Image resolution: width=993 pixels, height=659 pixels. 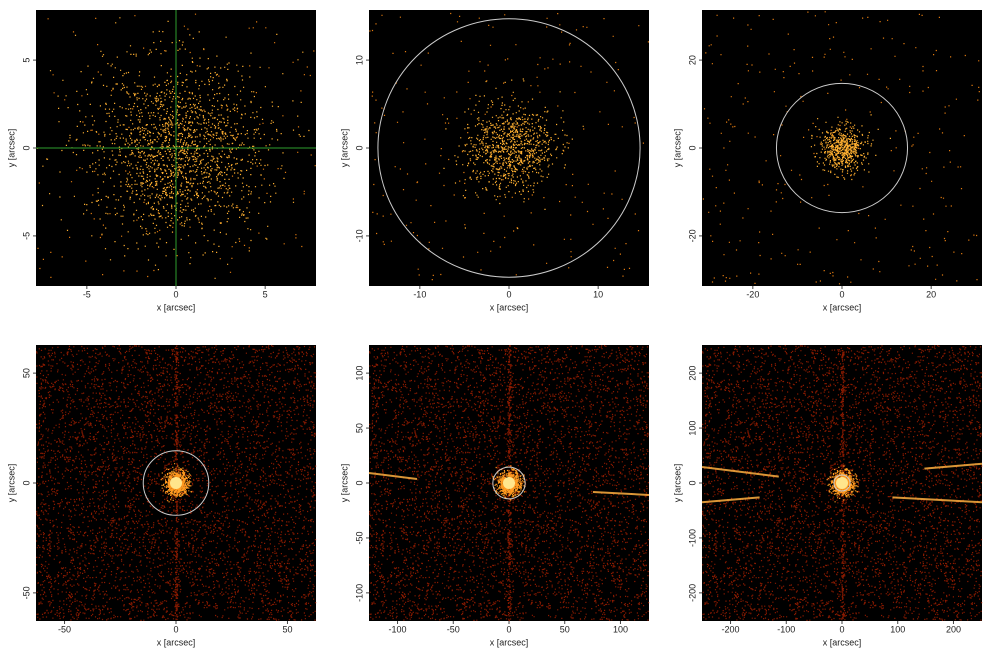 What do you see at coordinates (692, 60) in the screenshot?
I see `y-tick-label: 20` at bounding box center [692, 60].